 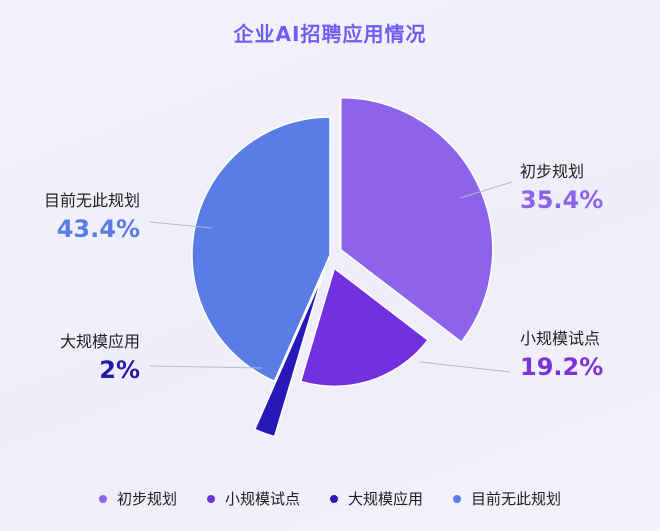 What do you see at coordinates (146, 499) in the screenshot?
I see `legend-label: 初步规划` at bounding box center [146, 499].